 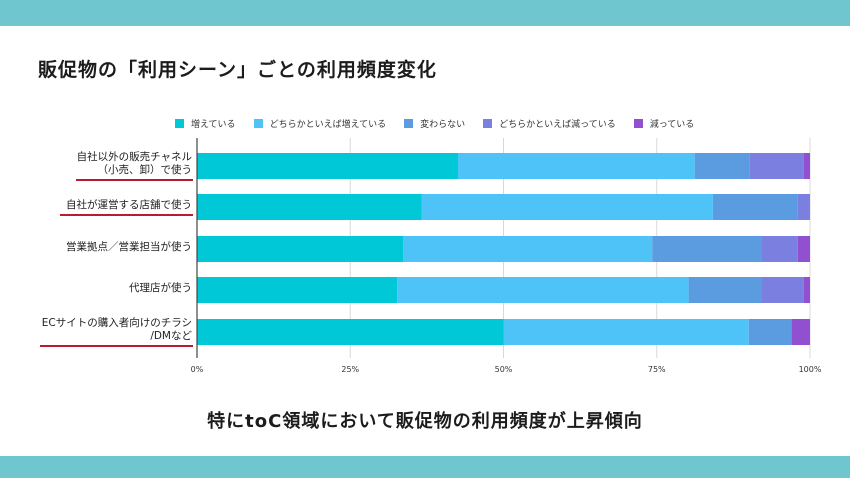 I want to click on legend-label: 増えている, so click(x=213, y=124).